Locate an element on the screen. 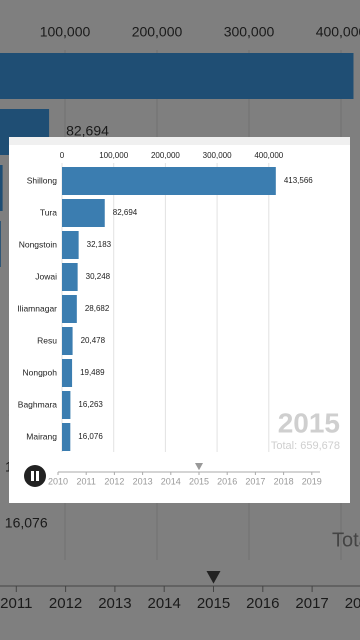  category-label: Resu is located at coordinates (47, 340).